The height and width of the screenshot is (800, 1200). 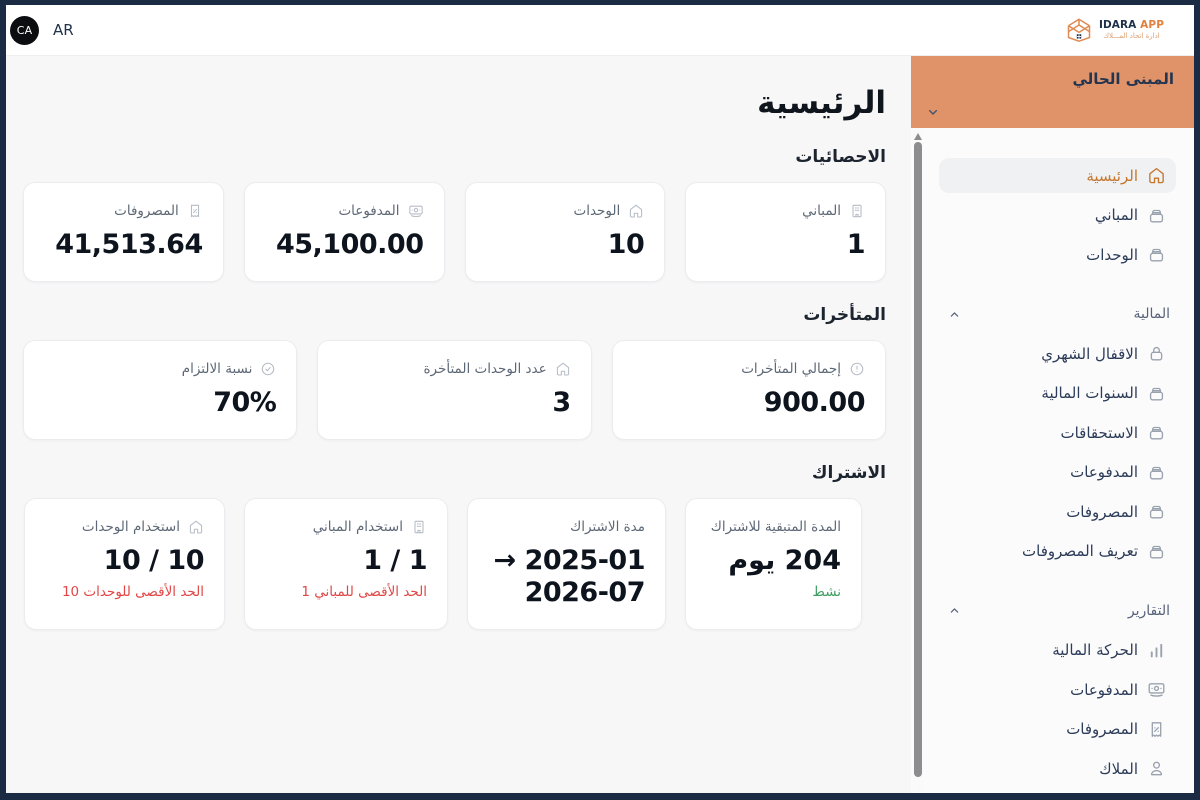 I want to click on header: IDARA APP ادارة اتحاد المـــلاك AR CA, so click(x=600, y=30).